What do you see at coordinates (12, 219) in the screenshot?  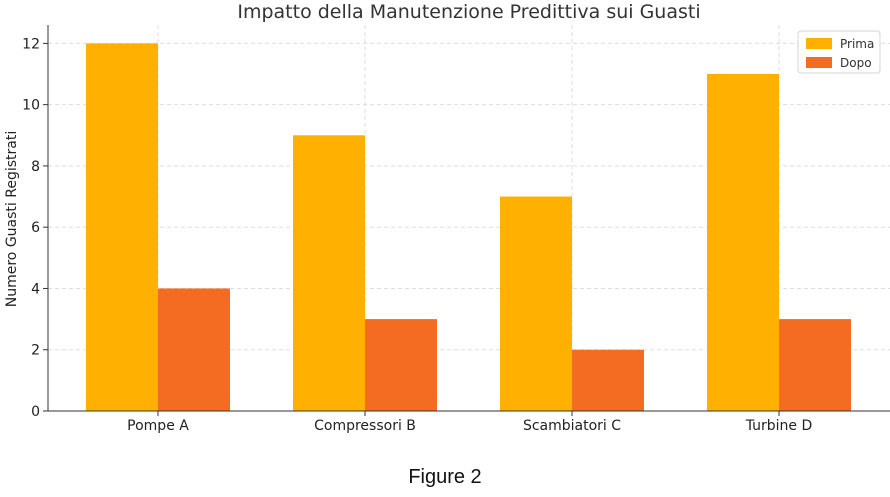 I see `y-axis-label: Numero Guasti Registrati` at bounding box center [12, 219].